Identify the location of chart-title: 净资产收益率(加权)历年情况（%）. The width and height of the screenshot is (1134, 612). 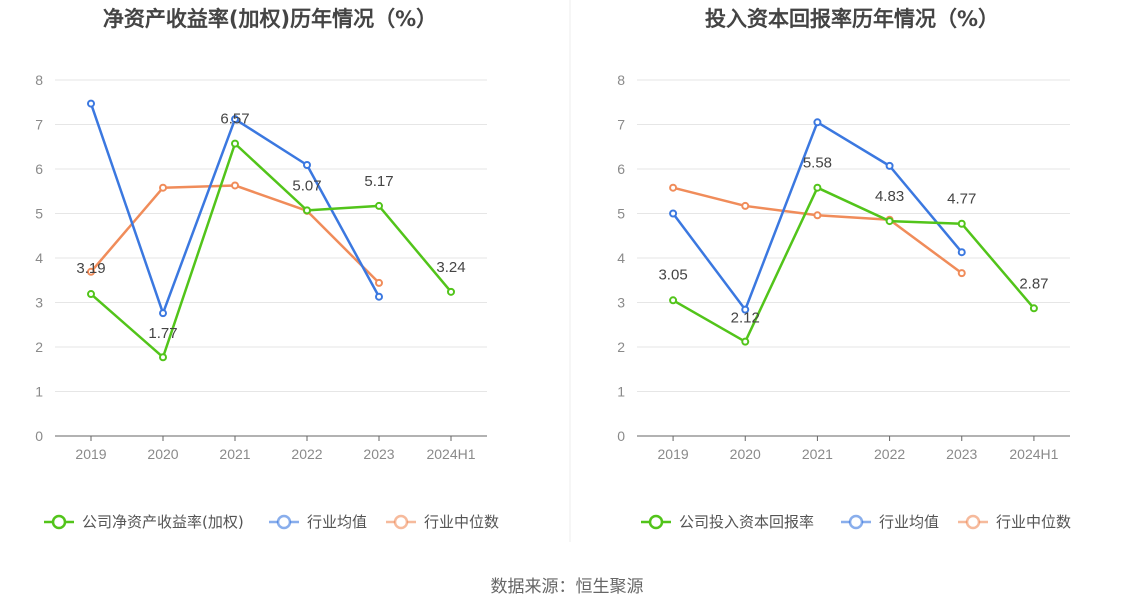
(270, 19).